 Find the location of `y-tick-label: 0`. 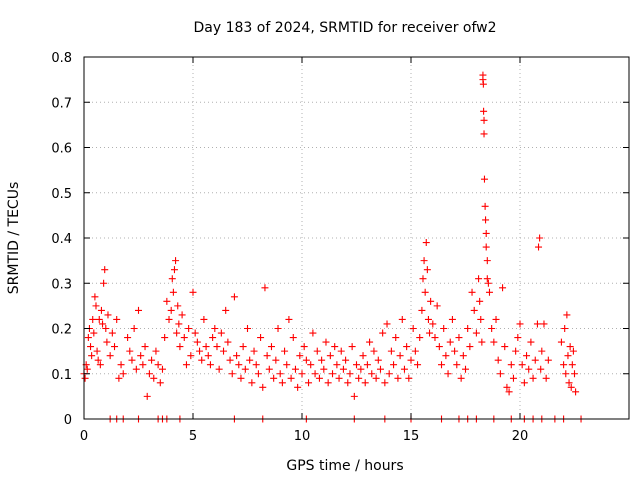

y-tick-label: 0 is located at coordinates (68, 420).